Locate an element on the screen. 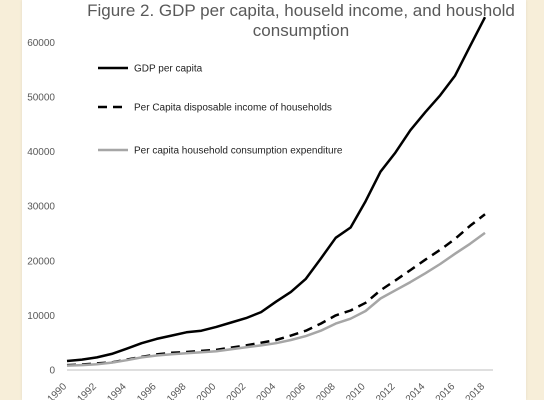 The image size is (544, 400). y-tick-label: 30000 is located at coordinates (41, 207).